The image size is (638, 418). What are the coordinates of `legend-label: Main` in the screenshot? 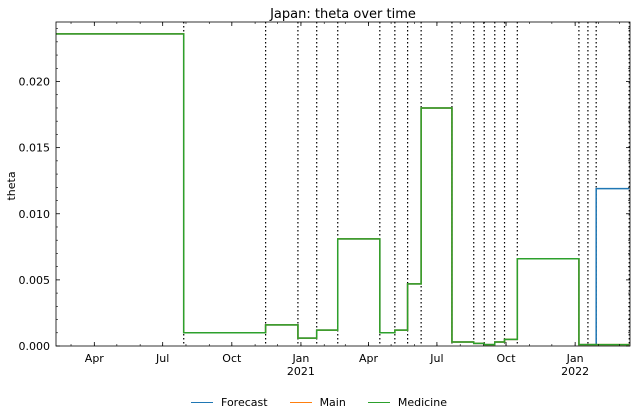 It's located at (332, 402).